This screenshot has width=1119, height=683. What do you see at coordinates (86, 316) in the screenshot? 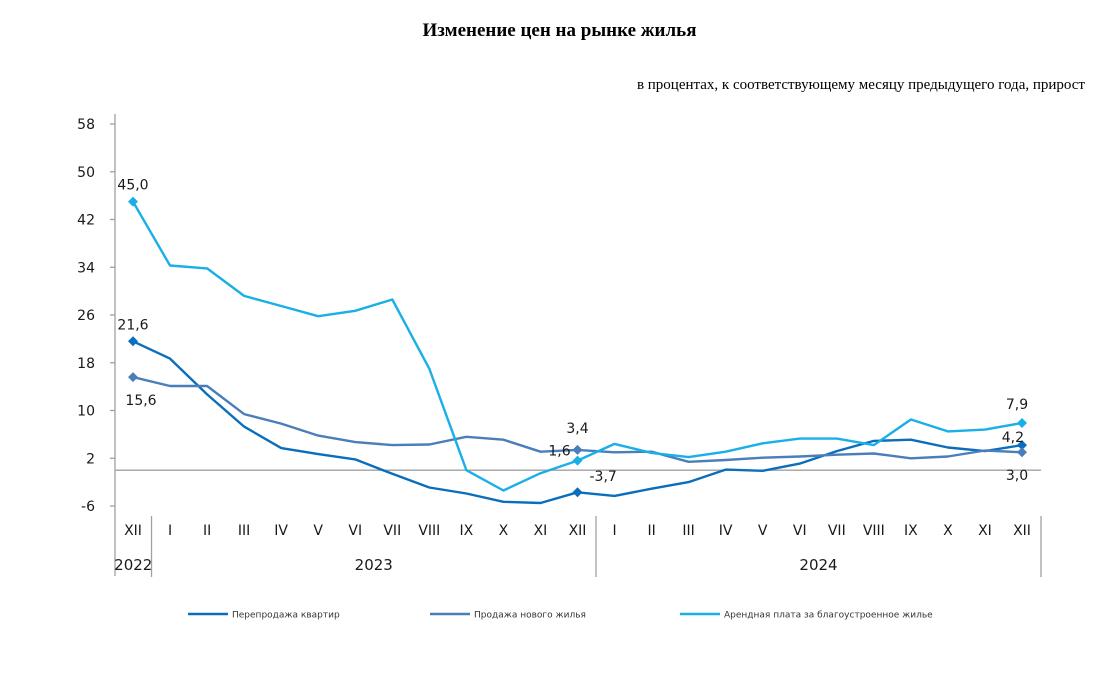
I see `y-tick-label: 26` at bounding box center [86, 316].